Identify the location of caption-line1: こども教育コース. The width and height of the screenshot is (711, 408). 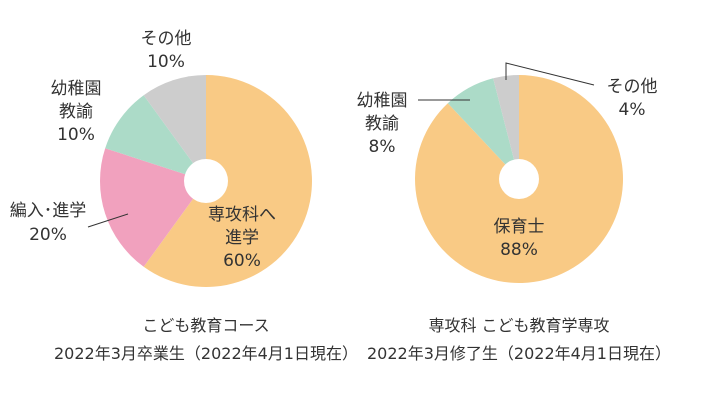
(205, 325).